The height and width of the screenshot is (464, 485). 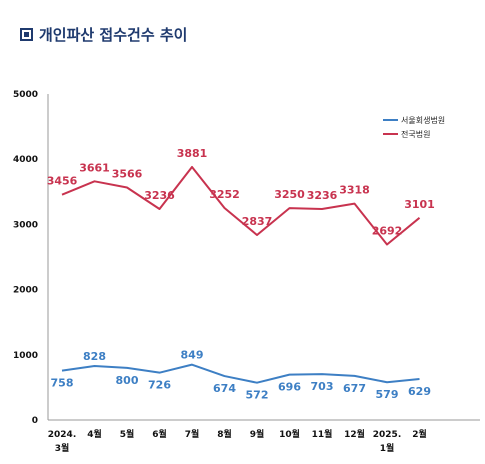 What do you see at coordinates (94, 356) in the screenshot?
I see `data-label: 828` at bounding box center [94, 356].